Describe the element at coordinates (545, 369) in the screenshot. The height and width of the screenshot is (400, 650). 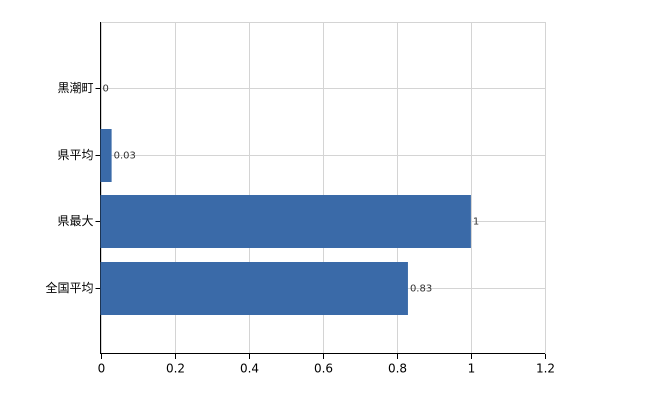
I see `x-tick-label: 1.2` at that location.